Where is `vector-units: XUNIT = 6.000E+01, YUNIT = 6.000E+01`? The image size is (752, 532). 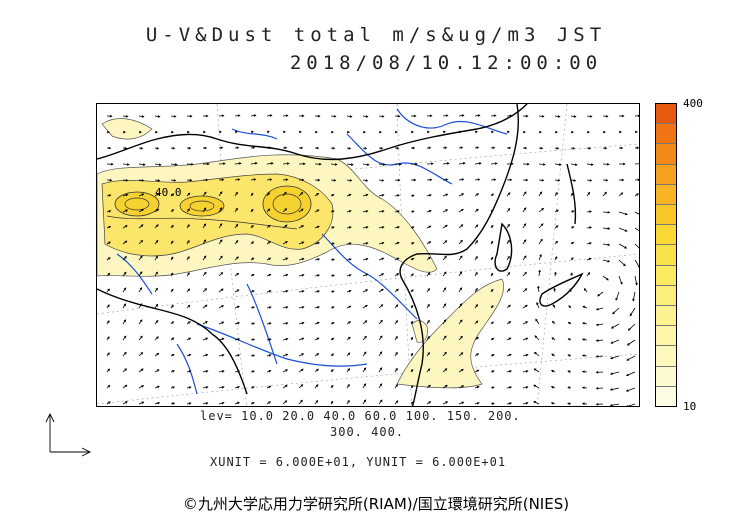
vector-units: XUNIT = 6.000E+01, YUNIT = 6.000E+01 is located at coordinates (358, 462).